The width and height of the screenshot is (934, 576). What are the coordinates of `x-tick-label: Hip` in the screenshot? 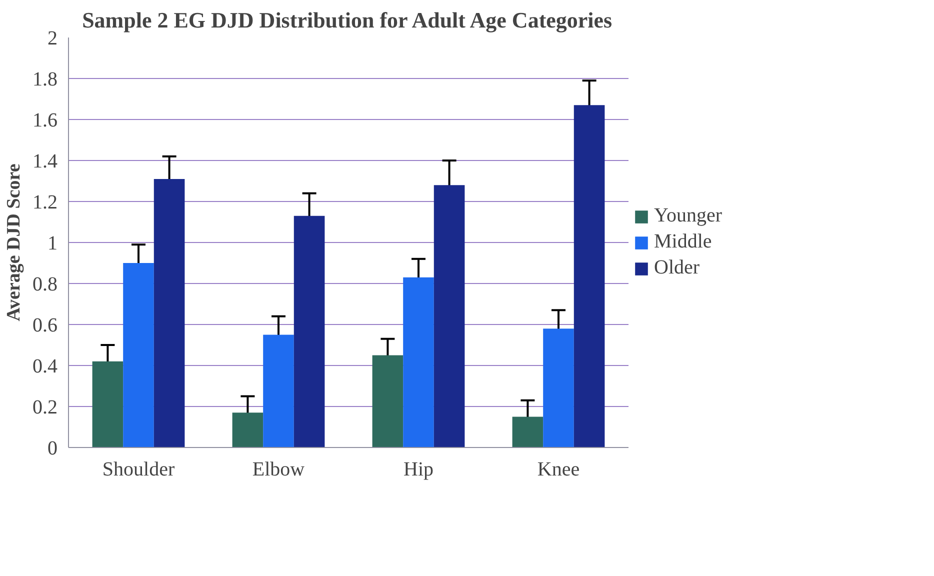 It's located at (419, 469).